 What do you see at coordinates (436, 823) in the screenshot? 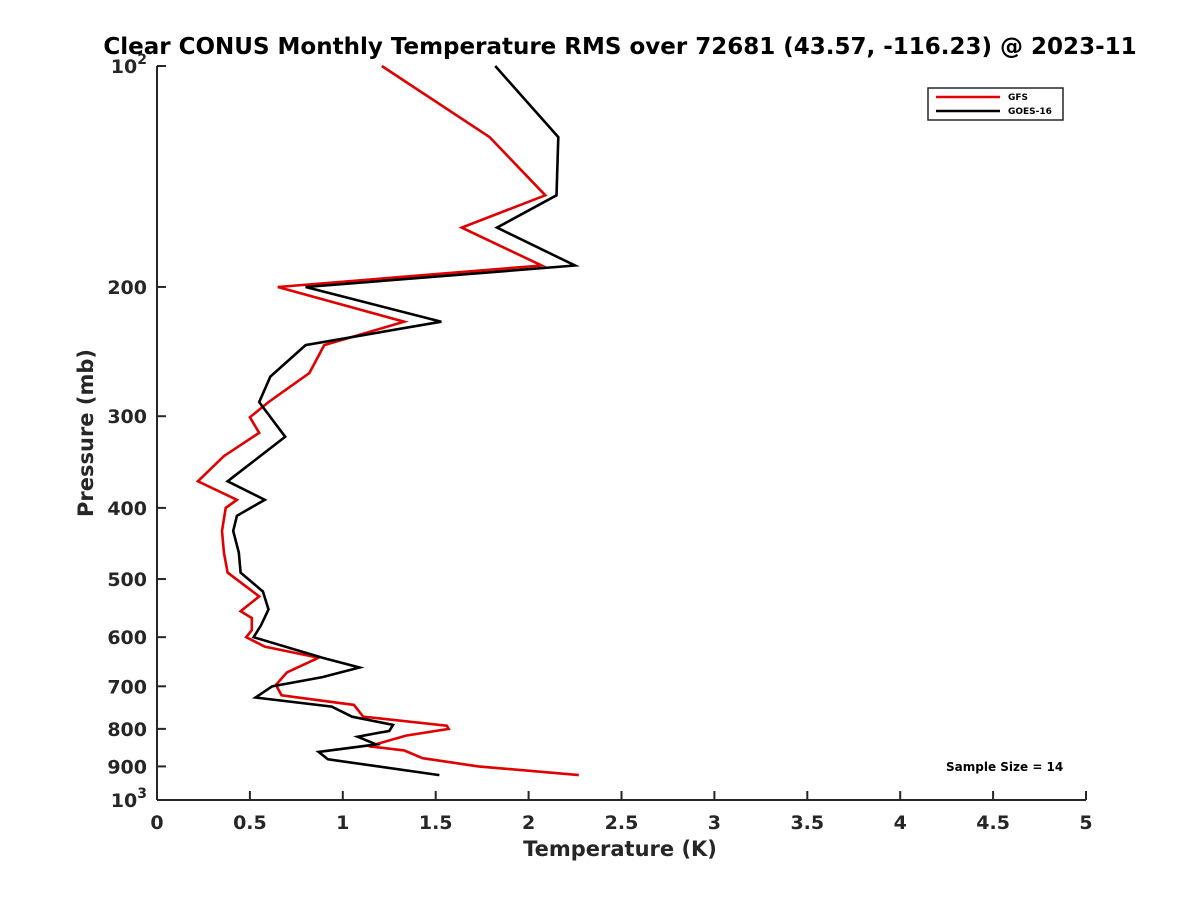
I see `x-tick-label: 1.5` at bounding box center [436, 823].